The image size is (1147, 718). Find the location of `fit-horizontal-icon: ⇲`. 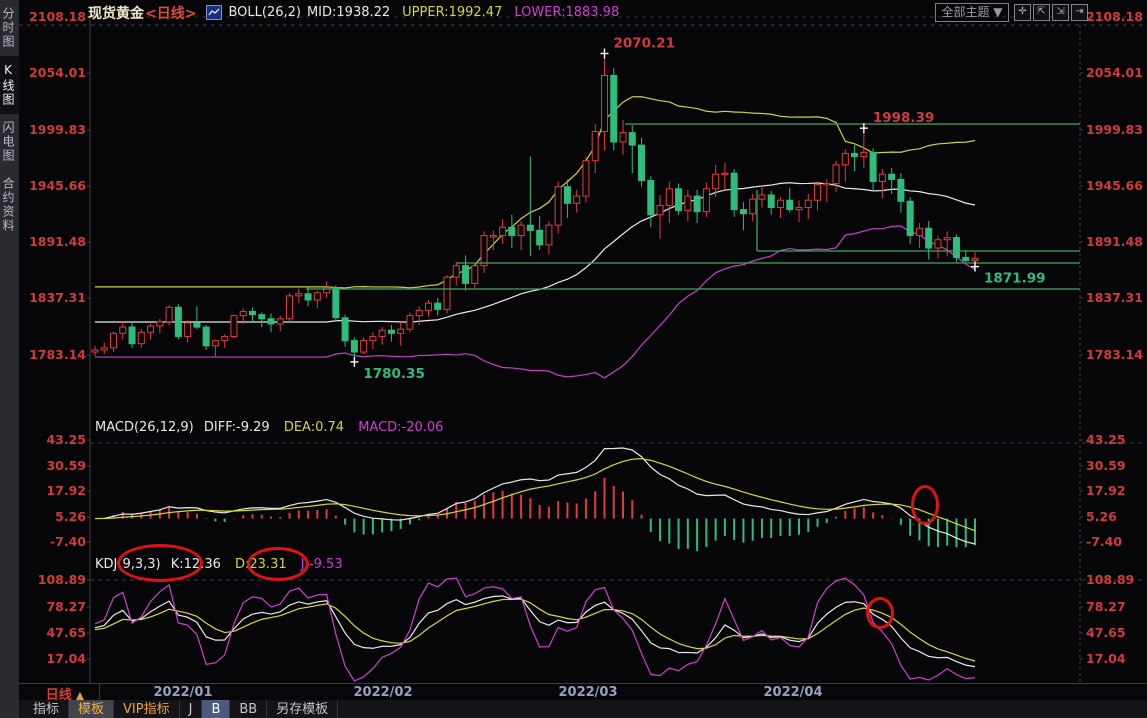

fit-horizontal-icon: ⇲ is located at coordinates (1060, 12).